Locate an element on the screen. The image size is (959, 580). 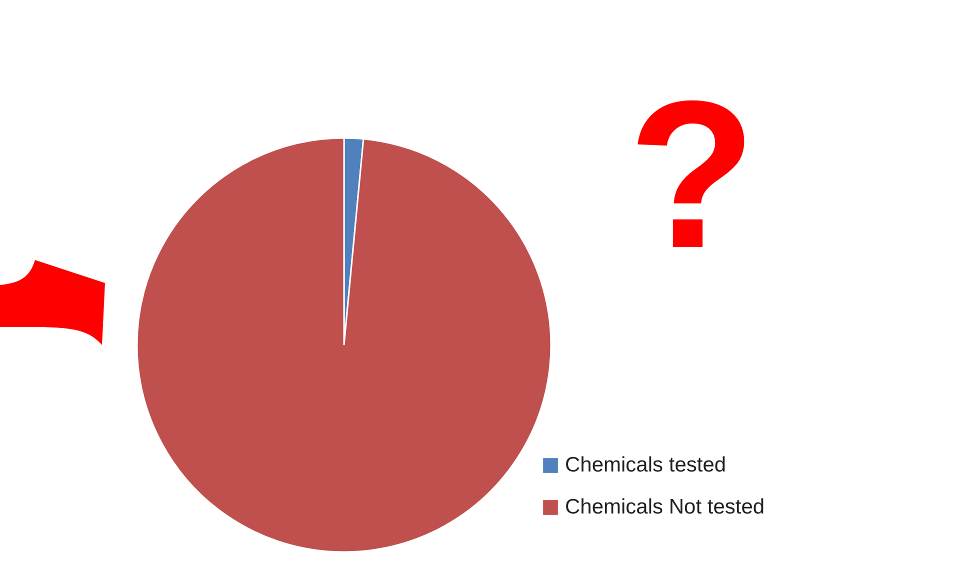
legend-label: Chemicals tested is located at coordinates (645, 465).